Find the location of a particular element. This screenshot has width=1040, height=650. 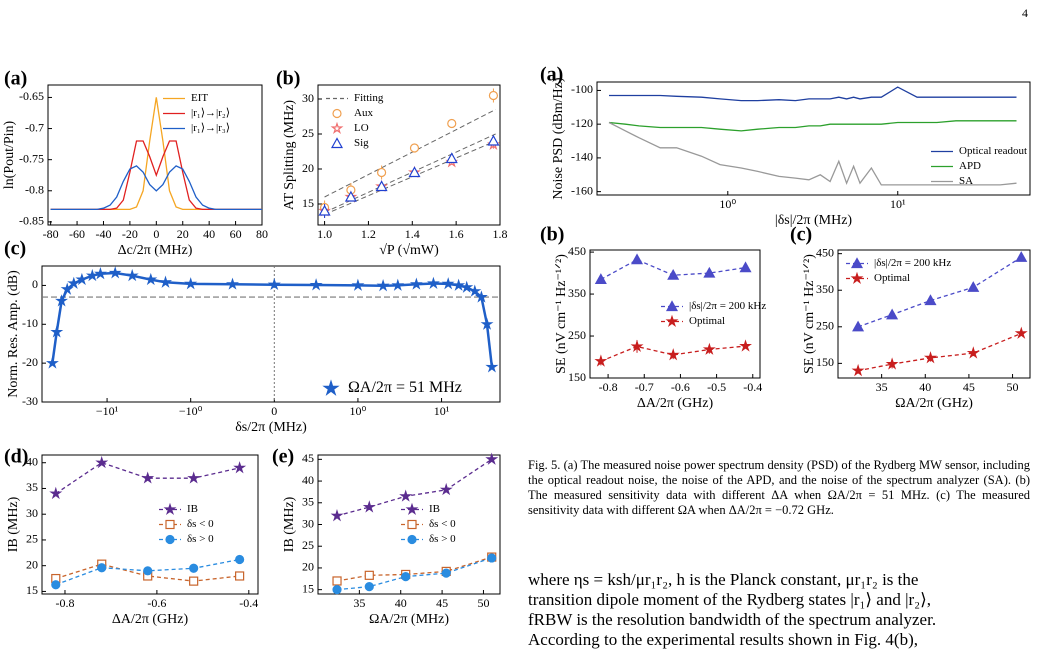

y-axis-label: Noise PSD (dBm/Hz) is located at coordinates (558, 138).